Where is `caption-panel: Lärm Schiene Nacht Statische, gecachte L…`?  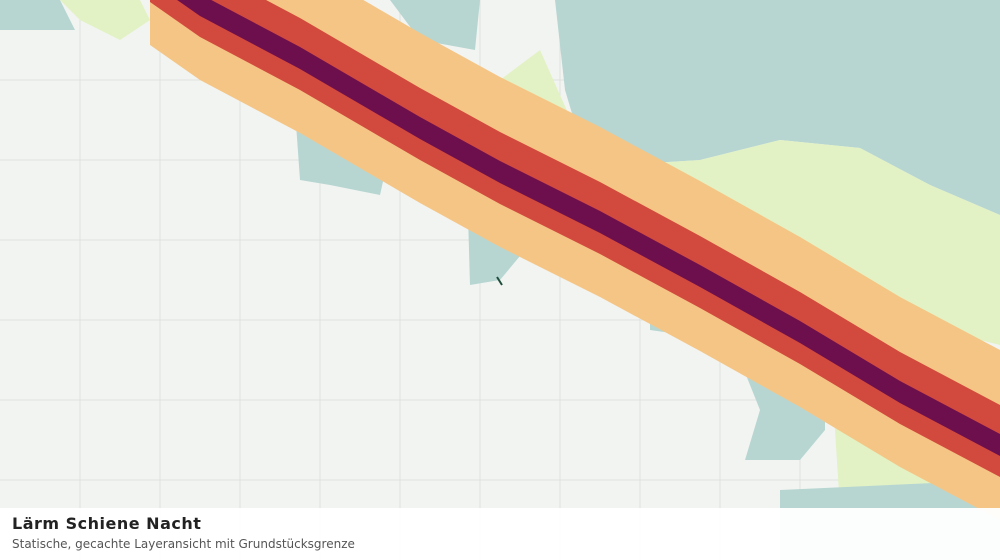
caption-panel: Lärm Schiene Nacht Statische, gecachte L… is located at coordinates (500, 534).